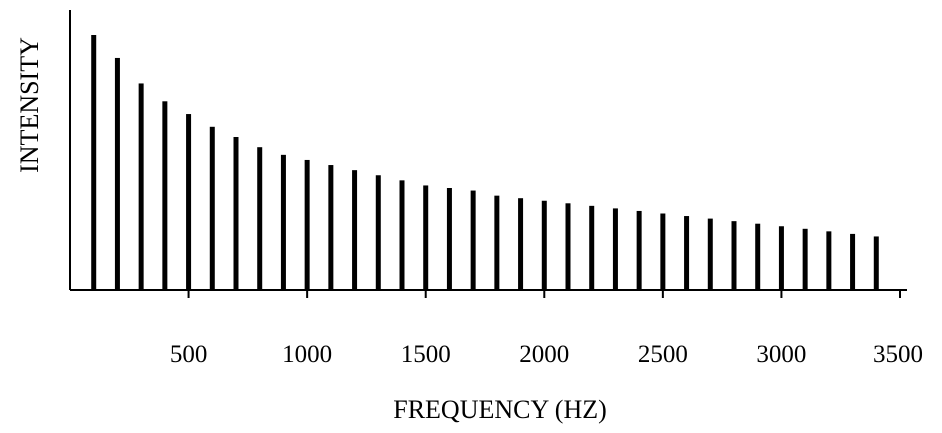  What do you see at coordinates (212, 208) in the screenshot?
I see `bar-600hz` at bounding box center [212, 208].